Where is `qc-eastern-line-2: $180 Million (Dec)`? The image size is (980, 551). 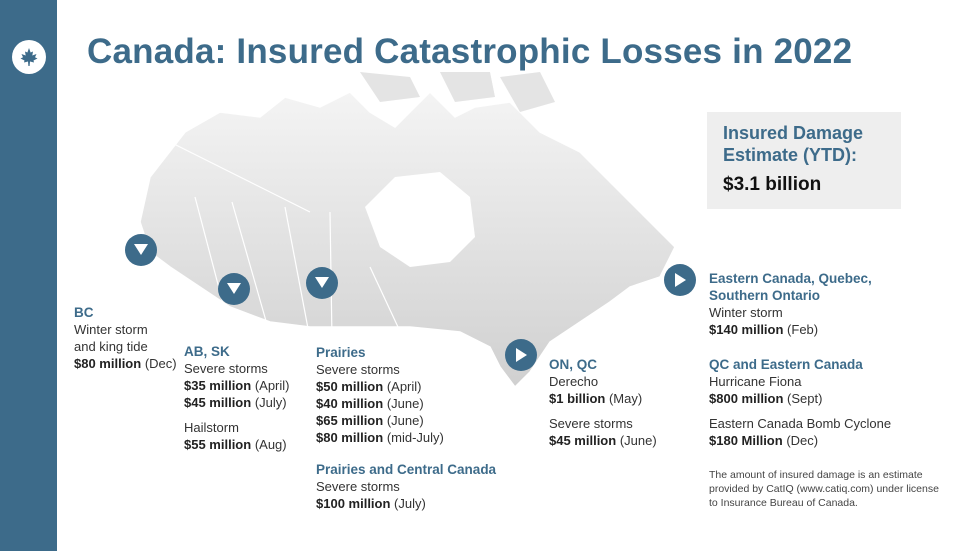
qc-eastern-line-2: $180 Million (Dec) is located at coordinates (800, 440).